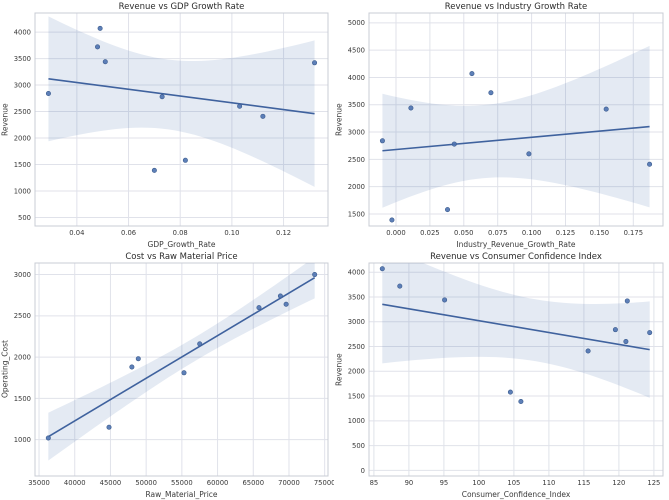 The width and height of the screenshot is (669, 500). Describe the element at coordinates (653, 483) in the screenshot. I see `x-tick-label: 125` at that location.